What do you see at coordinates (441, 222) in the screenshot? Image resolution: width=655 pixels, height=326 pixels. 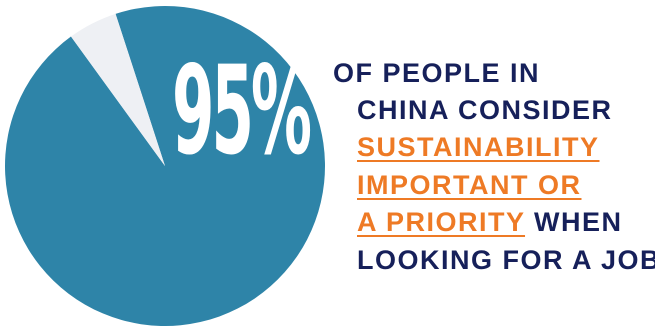 I see `headline-highlight-priority: A PRIORITY` at bounding box center [441, 222].